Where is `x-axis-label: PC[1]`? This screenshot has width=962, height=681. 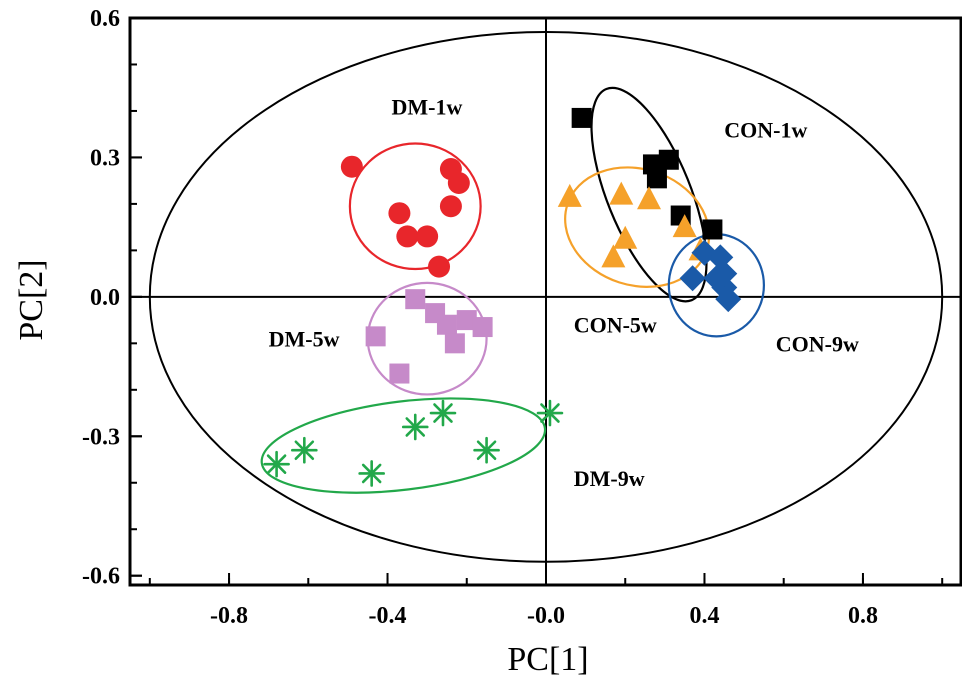 x-axis-label: PC[1] is located at coordinates (547, 659).